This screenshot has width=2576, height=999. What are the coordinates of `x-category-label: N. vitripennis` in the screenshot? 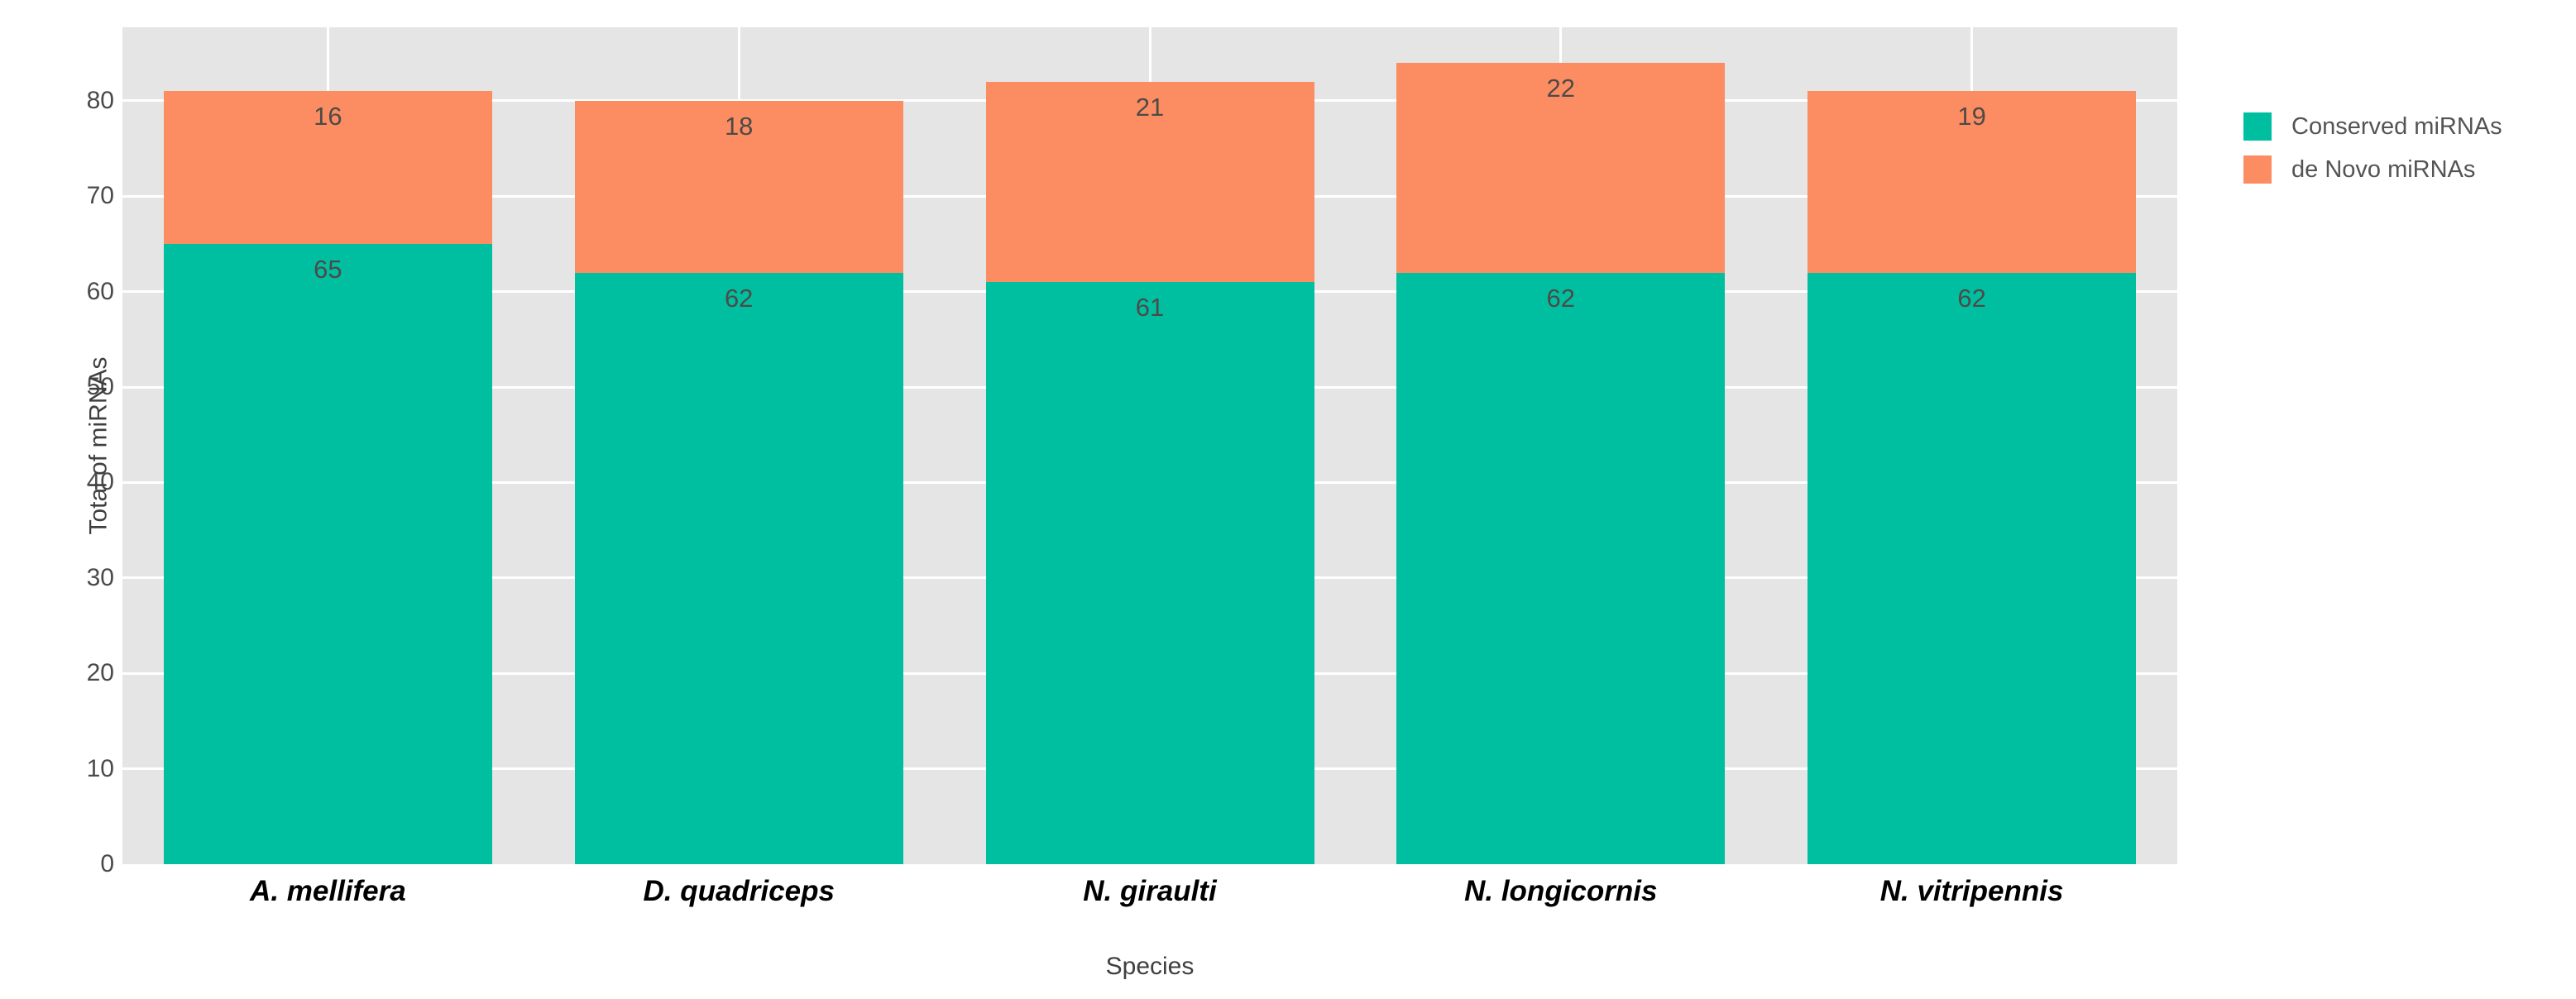 It's located at (1972, 891).